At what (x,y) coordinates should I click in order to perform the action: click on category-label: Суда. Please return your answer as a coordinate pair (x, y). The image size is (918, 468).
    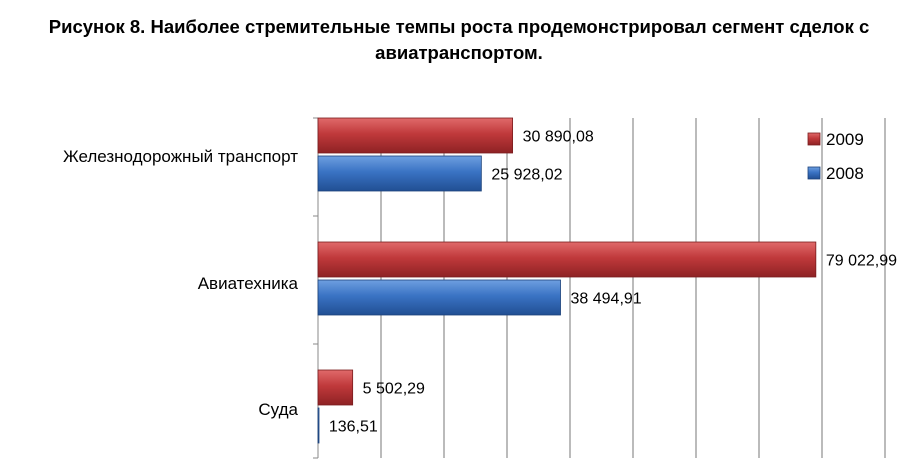
    Looking at the image, I should click on (278, 409).